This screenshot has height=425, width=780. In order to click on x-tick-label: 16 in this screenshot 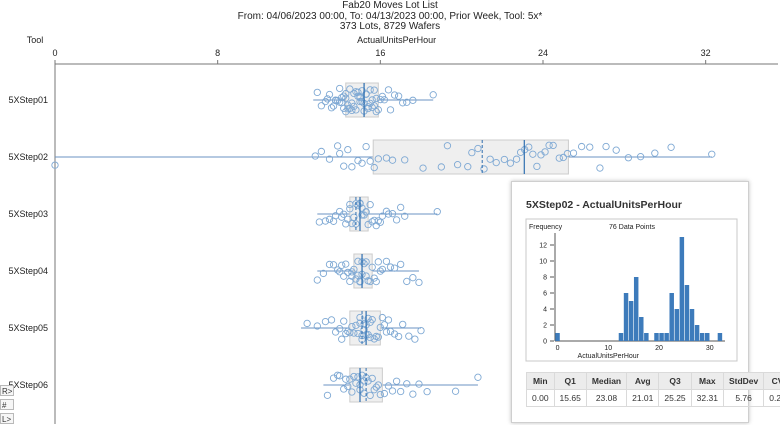, I will do `click(380, 53)`.